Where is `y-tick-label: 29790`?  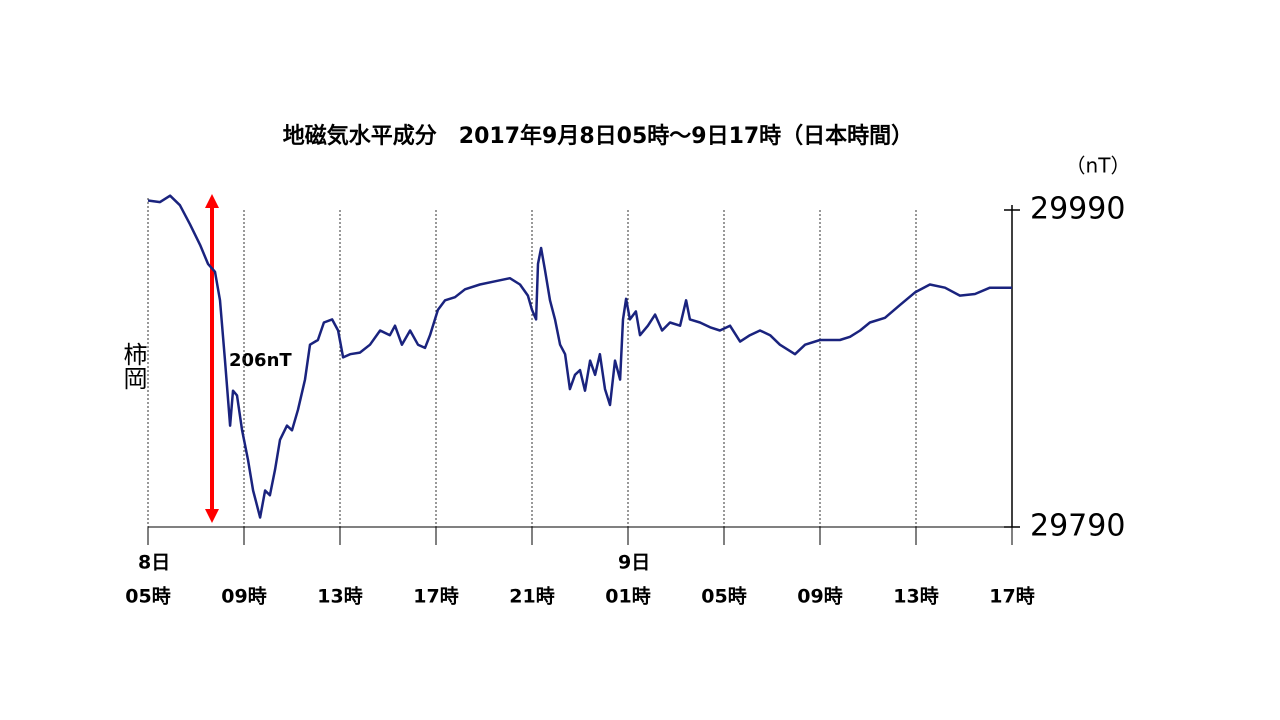
y-tick-label: 29790 is located at coordinates (1077, 526).